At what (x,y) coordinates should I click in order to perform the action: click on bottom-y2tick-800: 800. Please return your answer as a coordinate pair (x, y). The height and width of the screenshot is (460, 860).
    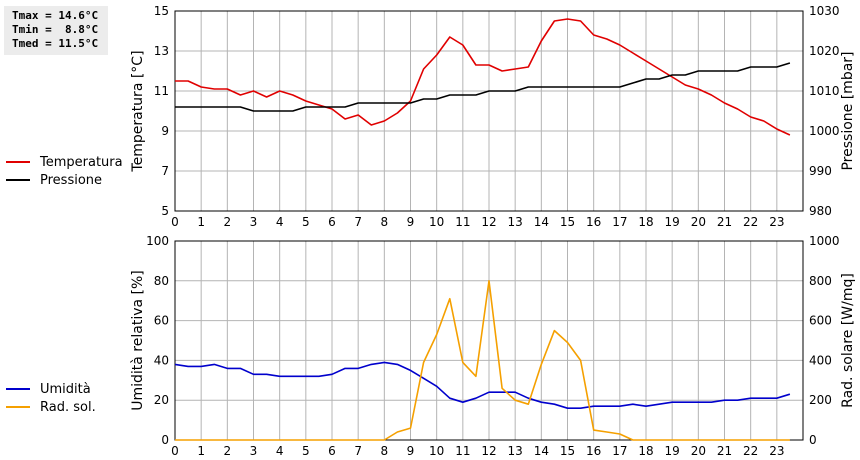
    Looking at the image, I should click on (820, 281).